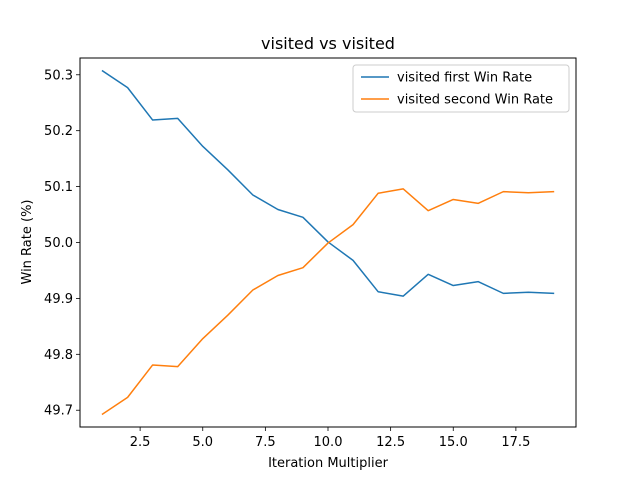  What do you see at coordinates (515, 442) in the screenshot?
I see `x-tick-label: 17.5` at bounding box center [515, 442].